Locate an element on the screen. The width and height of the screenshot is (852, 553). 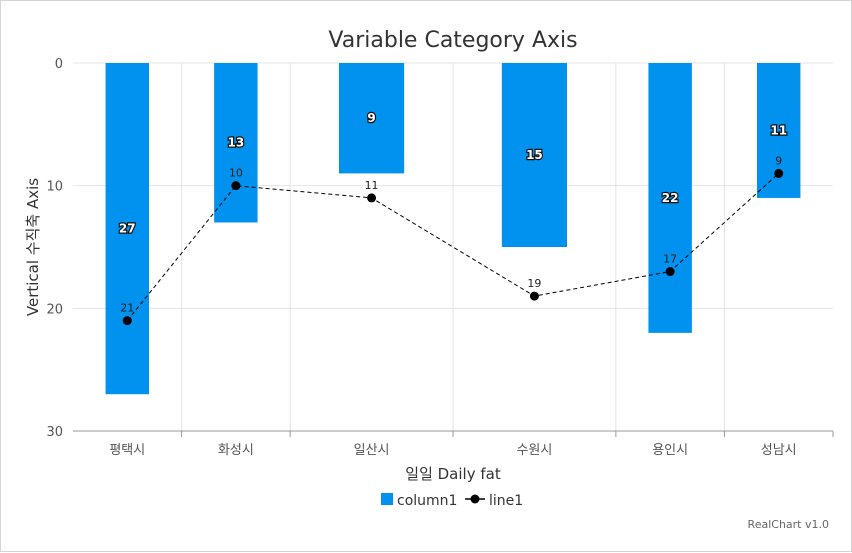
y-tick-label-2: 20 is located at coordinates (54, 309).